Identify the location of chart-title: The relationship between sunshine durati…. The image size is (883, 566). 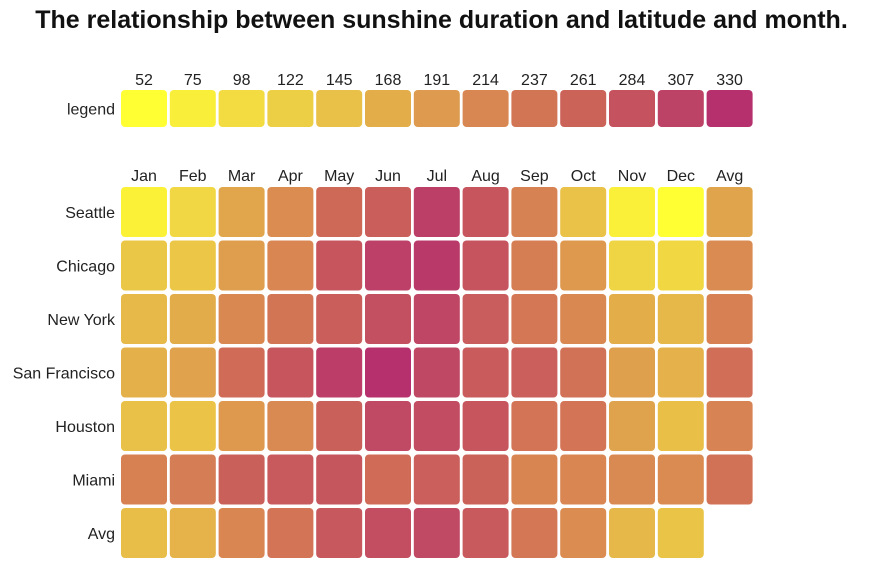
(441, 20).